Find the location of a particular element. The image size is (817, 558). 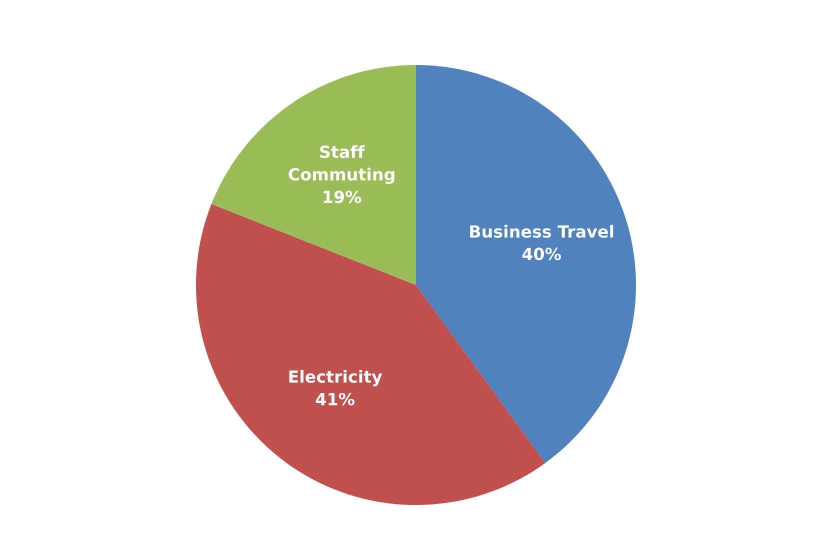

data-label: 40% is located at coordinates (541, 254).